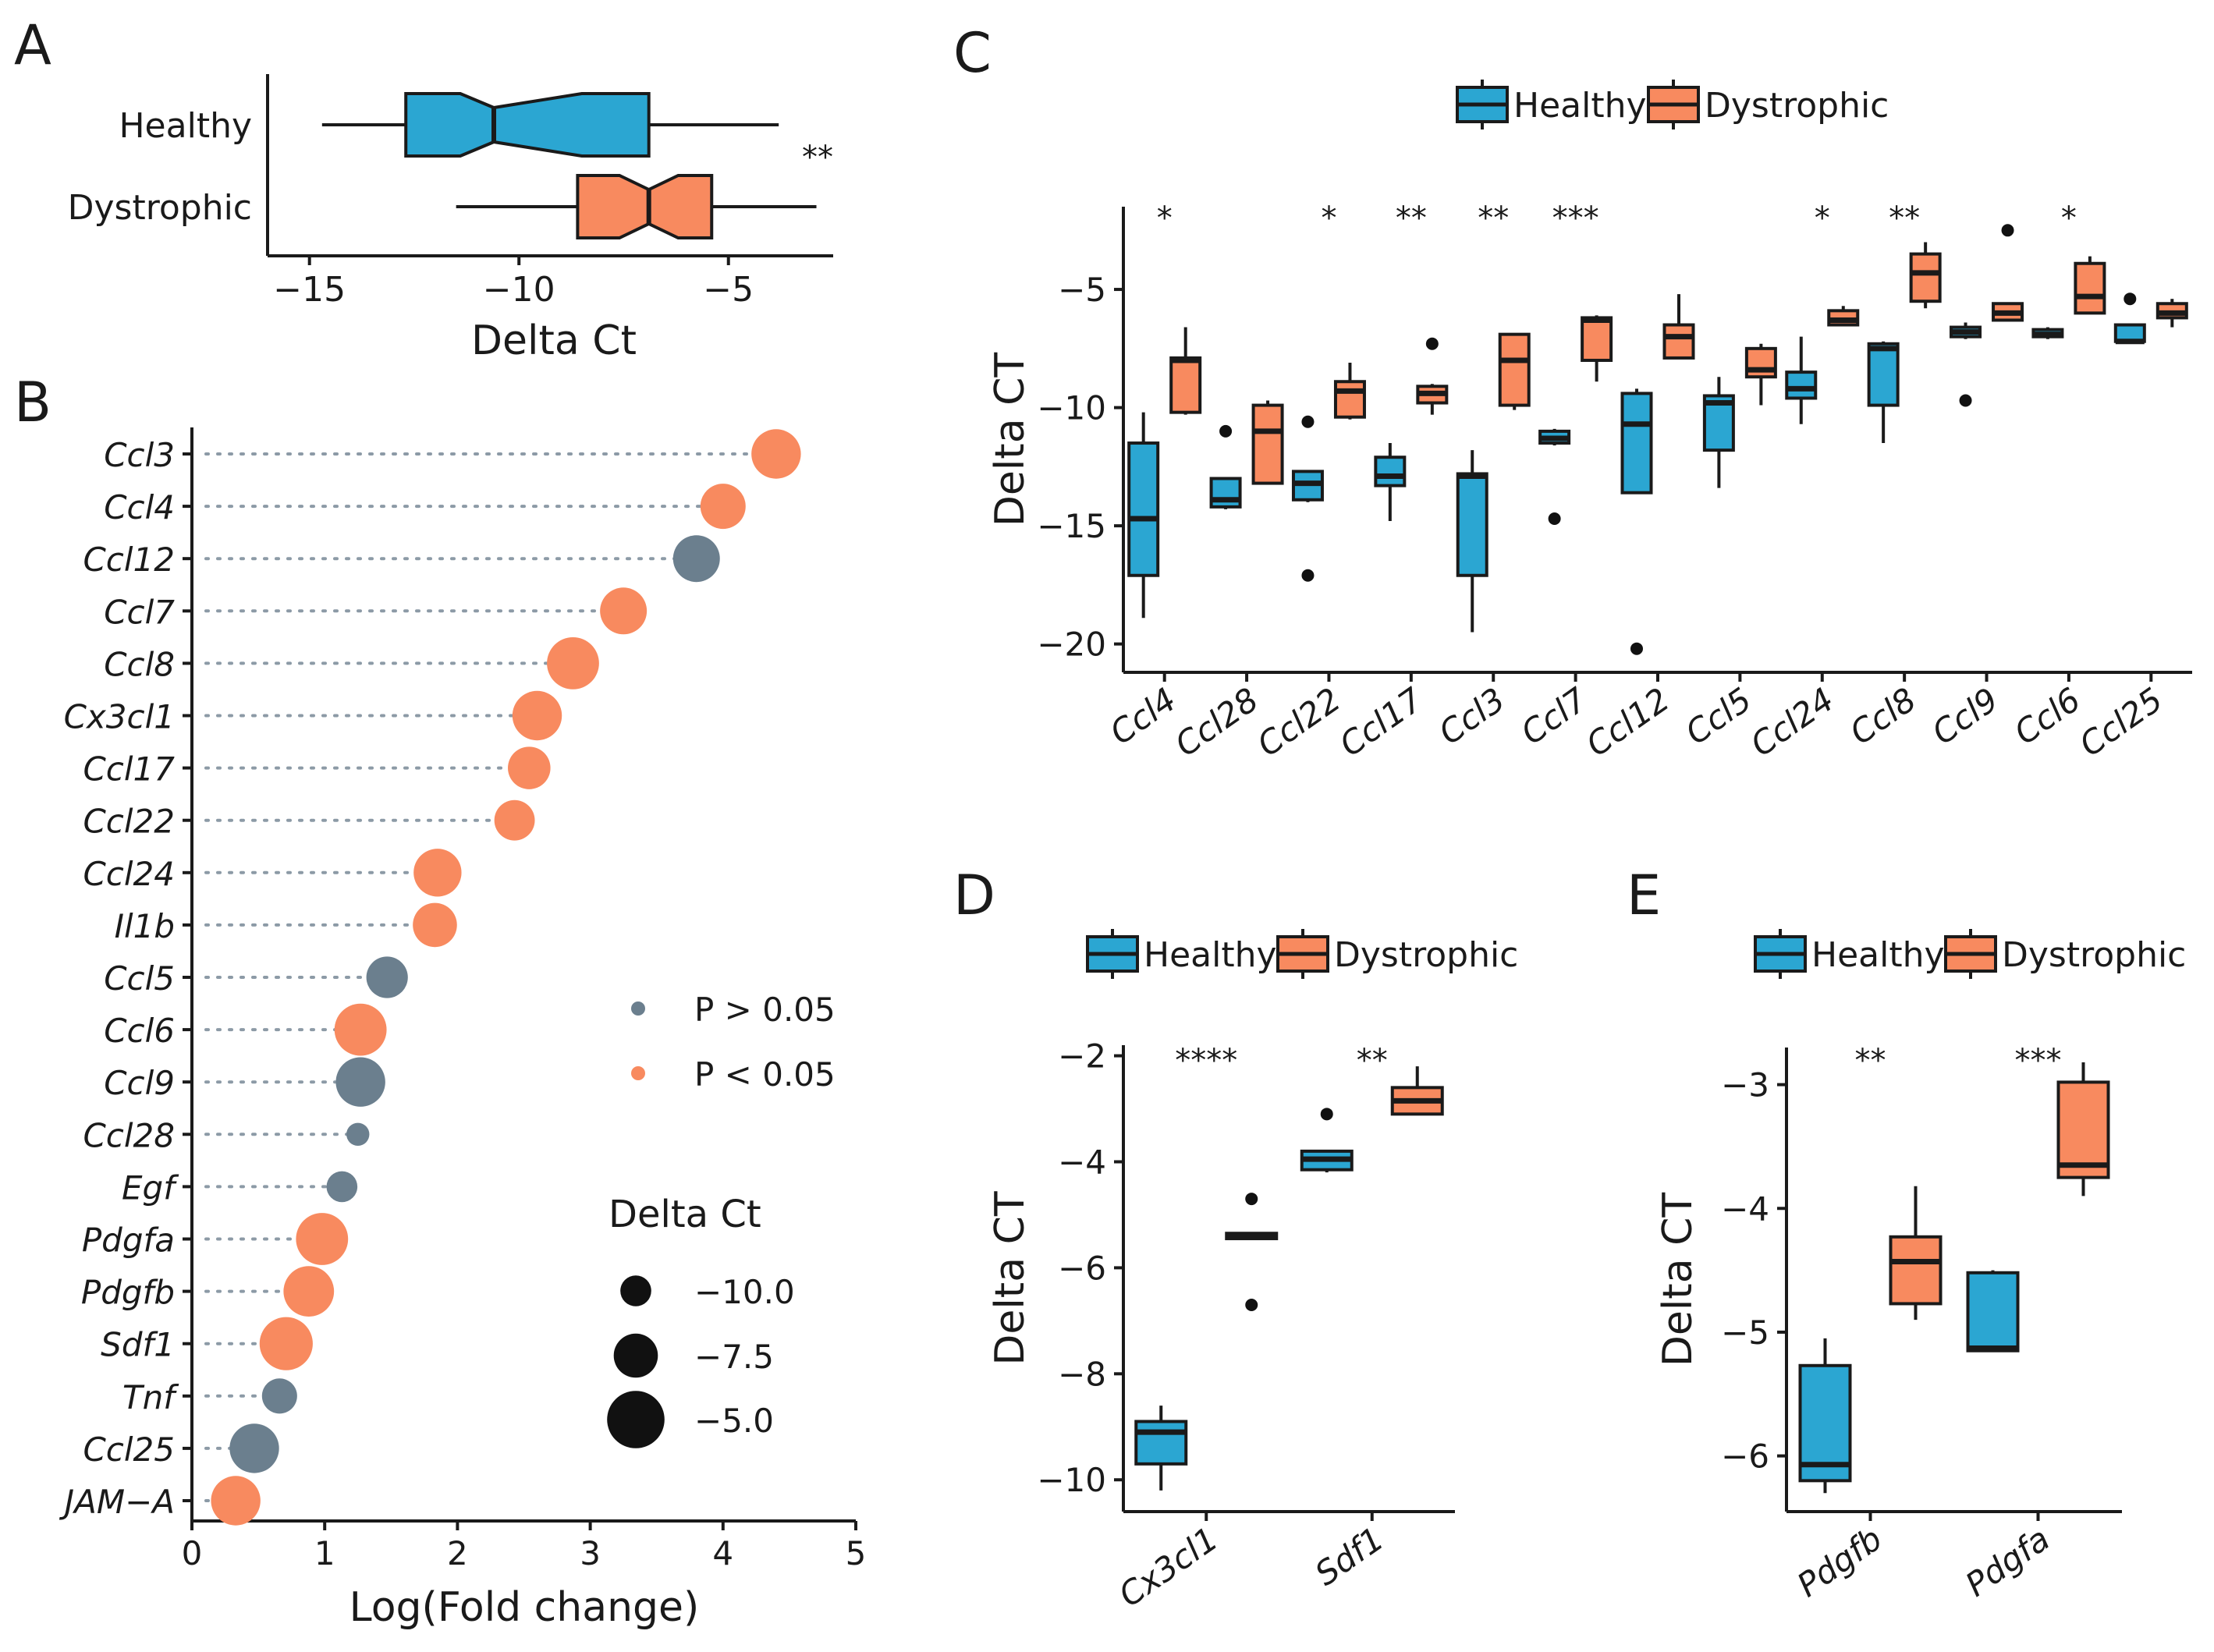 The image size is (2214, 1652). Describe the element at coordinates (1839, 1561) in the screenshot. I see `x-tick-label: Pdgfb` at that location.